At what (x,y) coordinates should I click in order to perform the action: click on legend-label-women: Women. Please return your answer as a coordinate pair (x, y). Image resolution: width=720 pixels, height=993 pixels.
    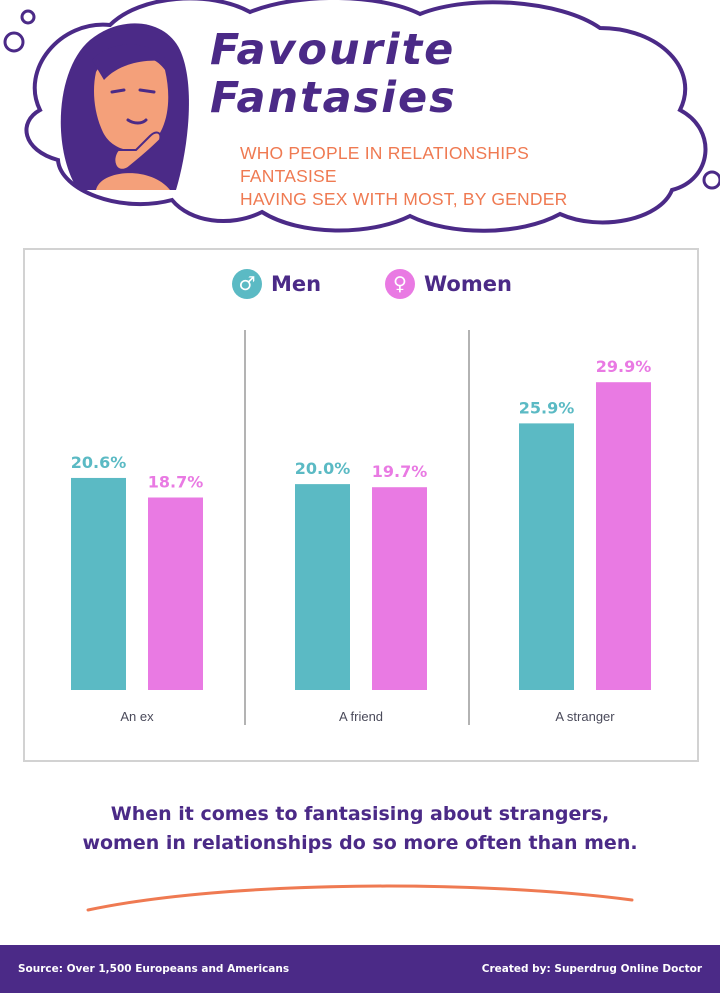
    Looking at the image, I should click on (468, 284).